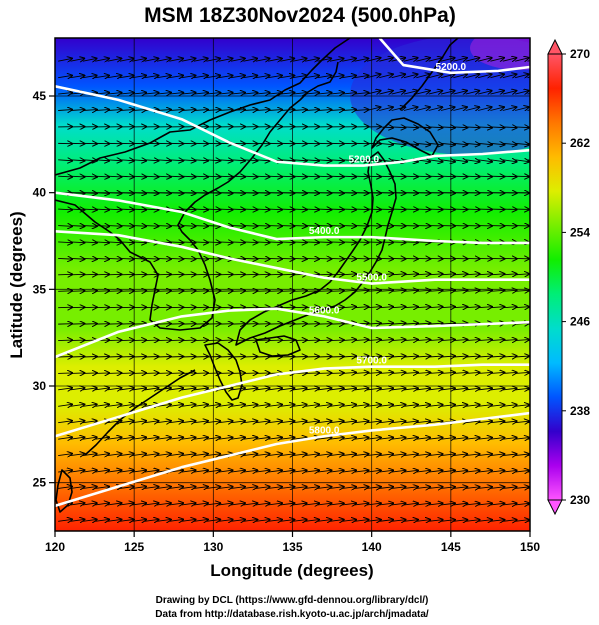  I want to click on x-tick-label: 150, so click(530, 547).